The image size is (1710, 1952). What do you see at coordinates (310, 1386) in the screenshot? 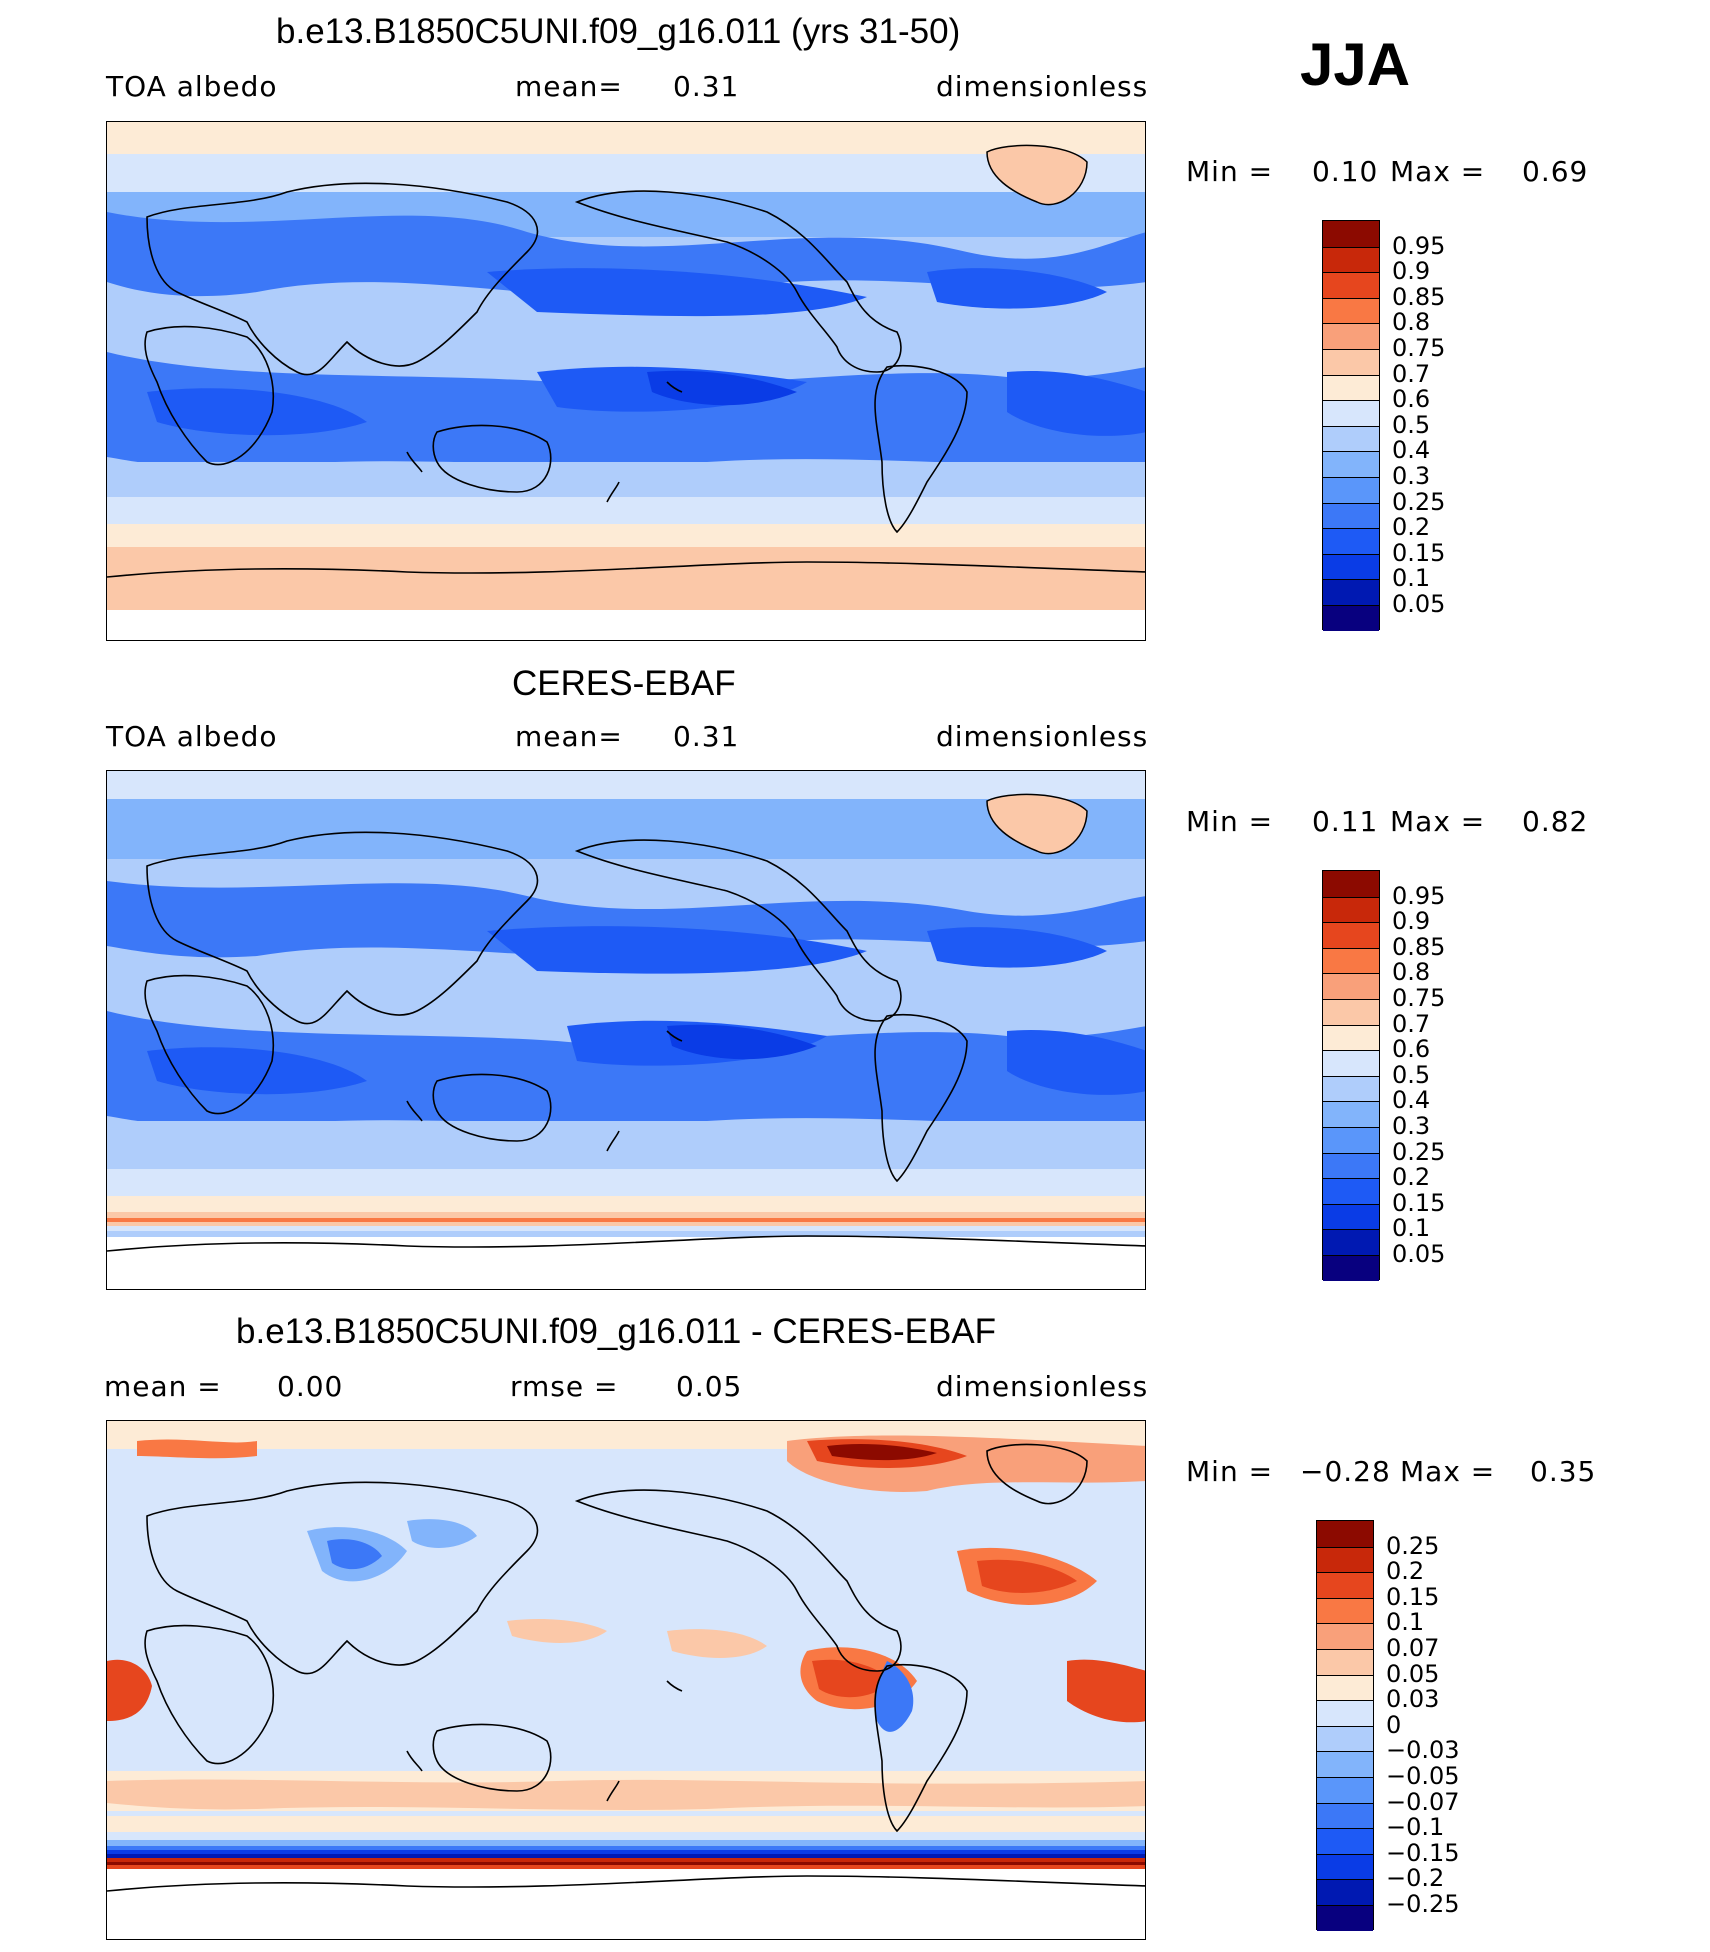
I see `panel3-mean-value: 0.00` at bounding box center [310, 1386].